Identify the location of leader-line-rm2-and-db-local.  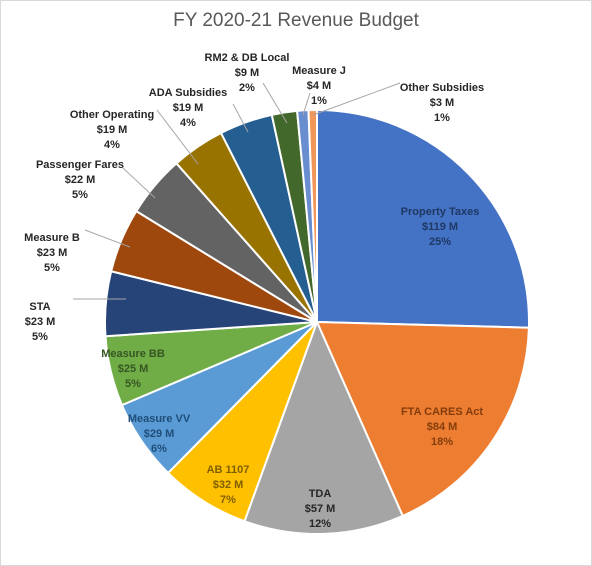
(275, 103).